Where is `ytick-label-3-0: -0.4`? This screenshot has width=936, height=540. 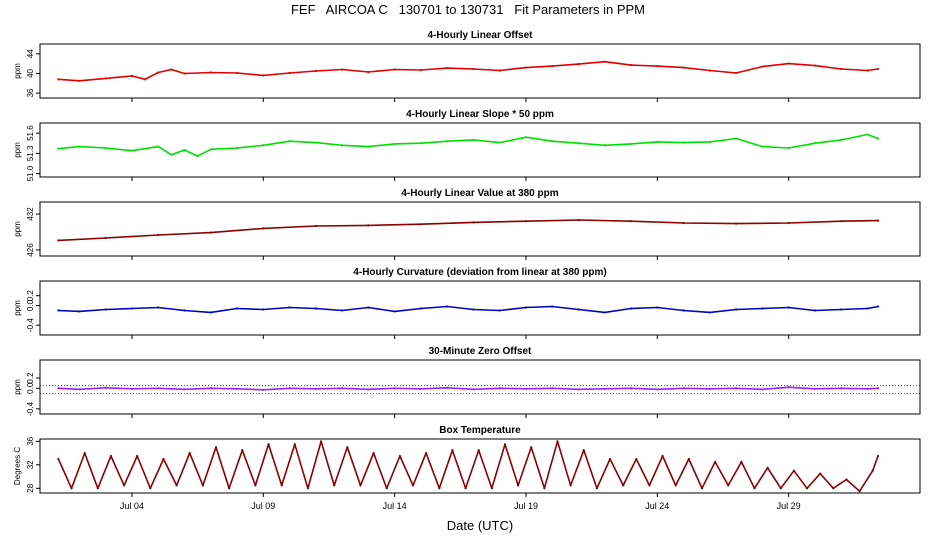 ytick-label-3-0: -0.4 is located at coordinates (30, 325).